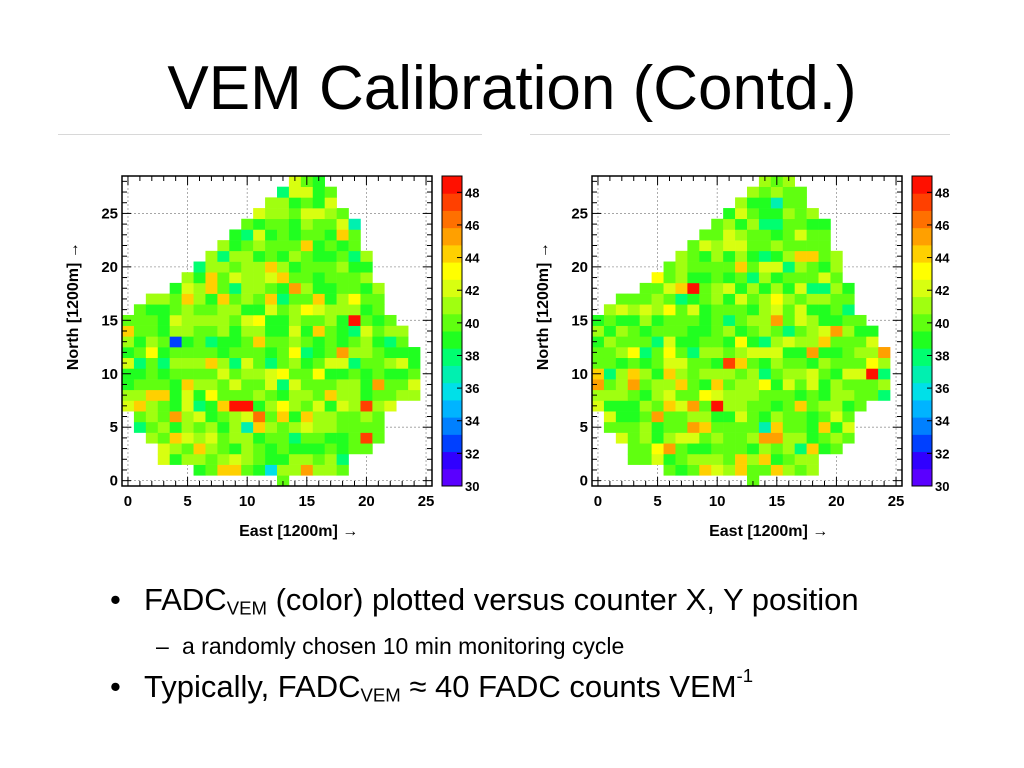  Describe the element at coordinates (452, 374) in the screenshot. I see `colorbar-segment` at that location.